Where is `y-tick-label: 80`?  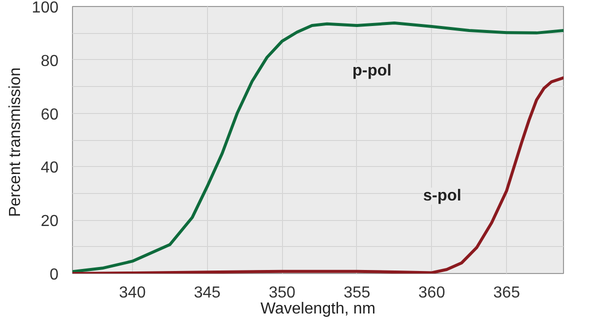
y-tick-label: 80 is located at coordinates (49, 61).